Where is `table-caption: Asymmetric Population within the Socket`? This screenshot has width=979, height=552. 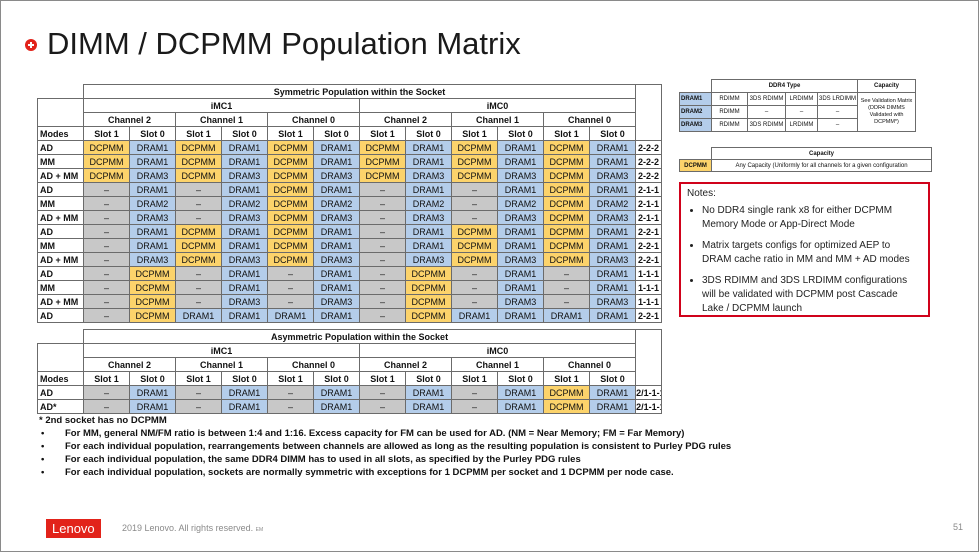
table-caption: Asymmetric Population within the Socket is located at coordinates (359, 336).